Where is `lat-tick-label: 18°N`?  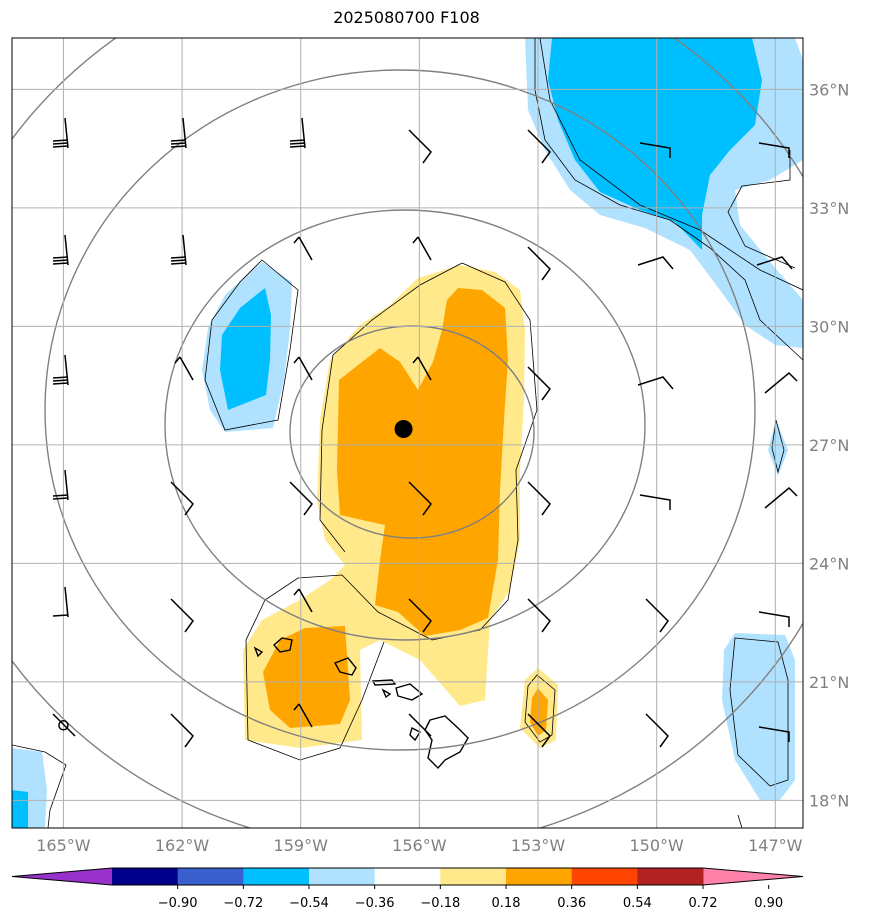
lat-tick-label: 18°N is located at coordinates (829, 800).